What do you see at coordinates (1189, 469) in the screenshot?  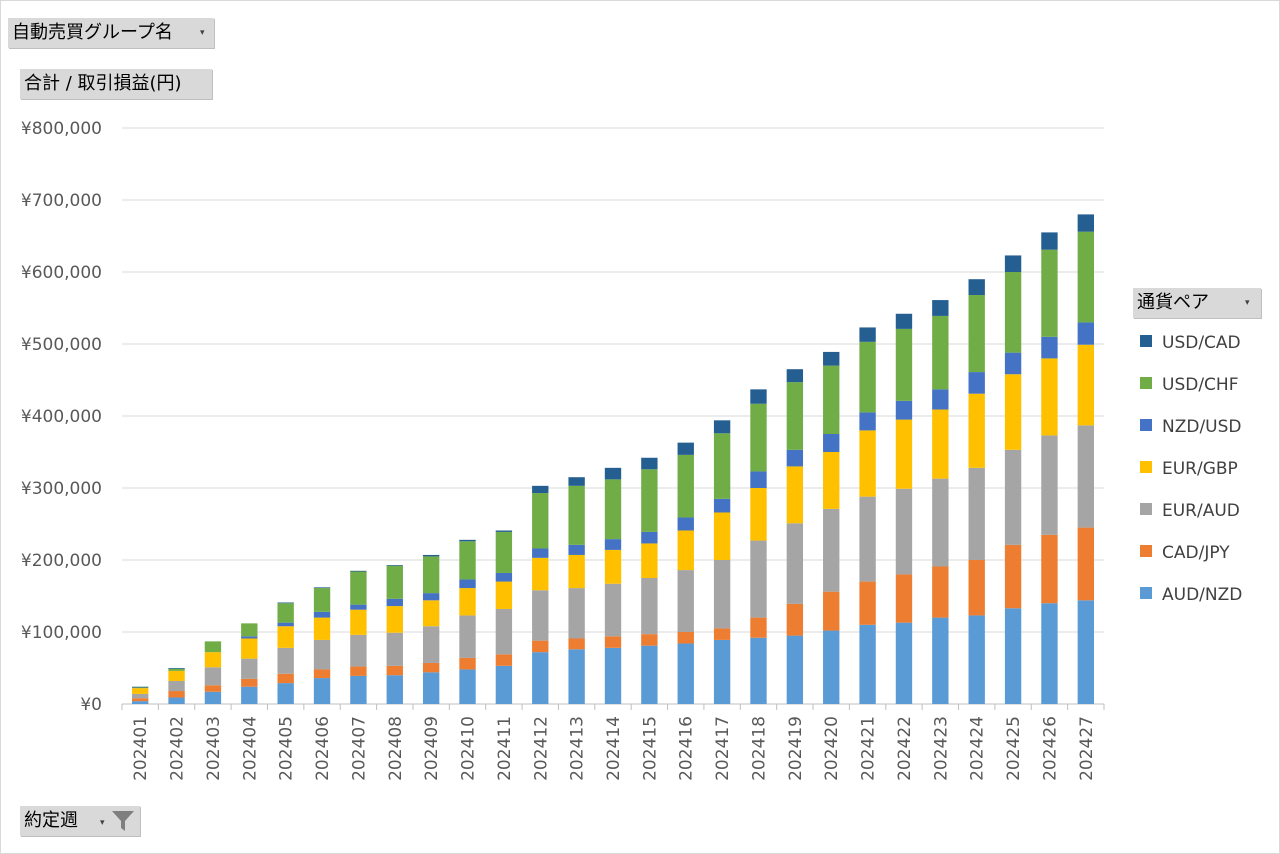 I see `legend-item: EUR/GBP` at bounding box center [1189, 469].